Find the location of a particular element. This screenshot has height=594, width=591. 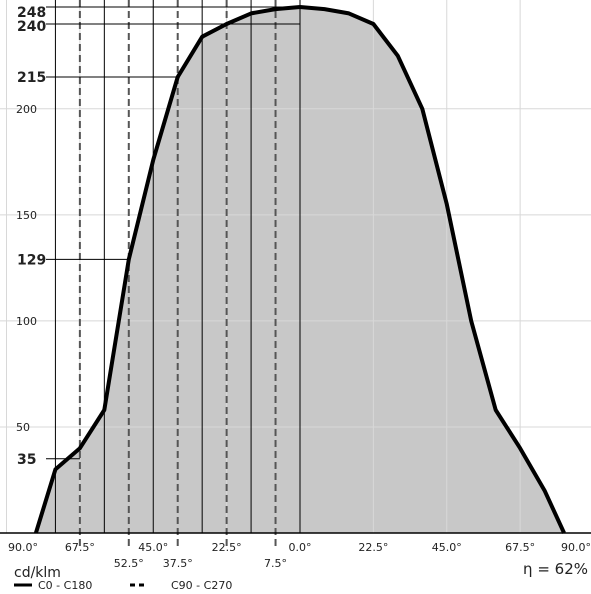

y-tick-label-1: 100 is located at coordinates (26, 321).